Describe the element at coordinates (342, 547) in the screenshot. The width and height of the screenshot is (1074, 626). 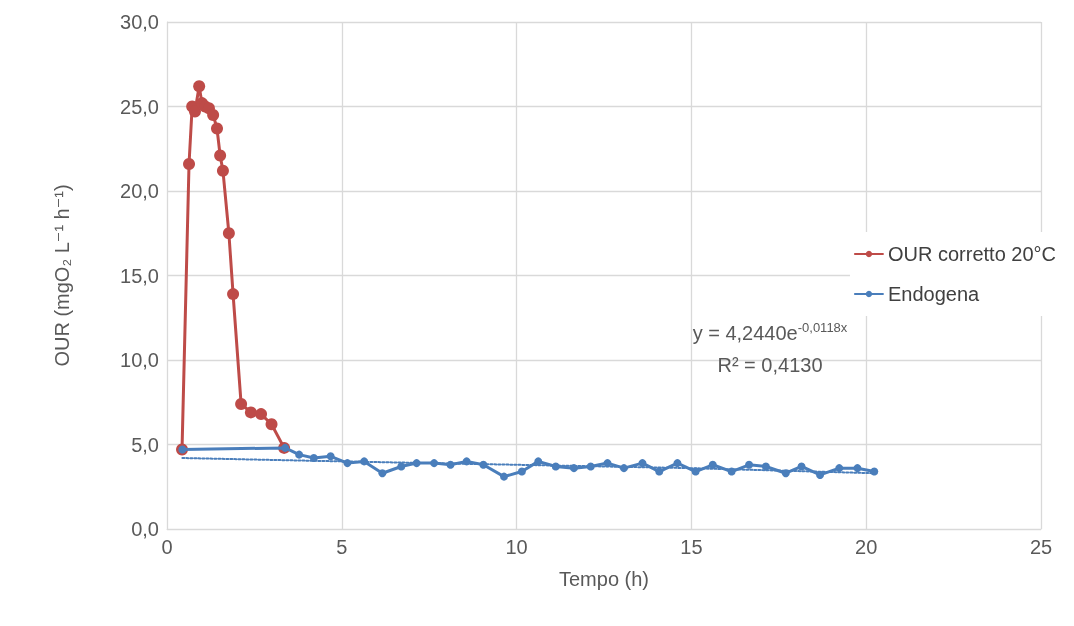
I see `x-tick-label: 5` at that location.